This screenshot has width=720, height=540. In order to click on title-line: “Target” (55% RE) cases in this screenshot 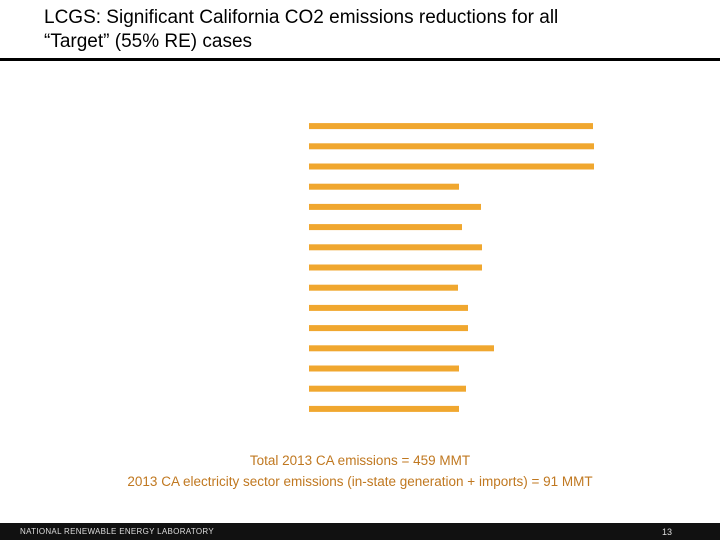, I will do `click(148, 41)`.